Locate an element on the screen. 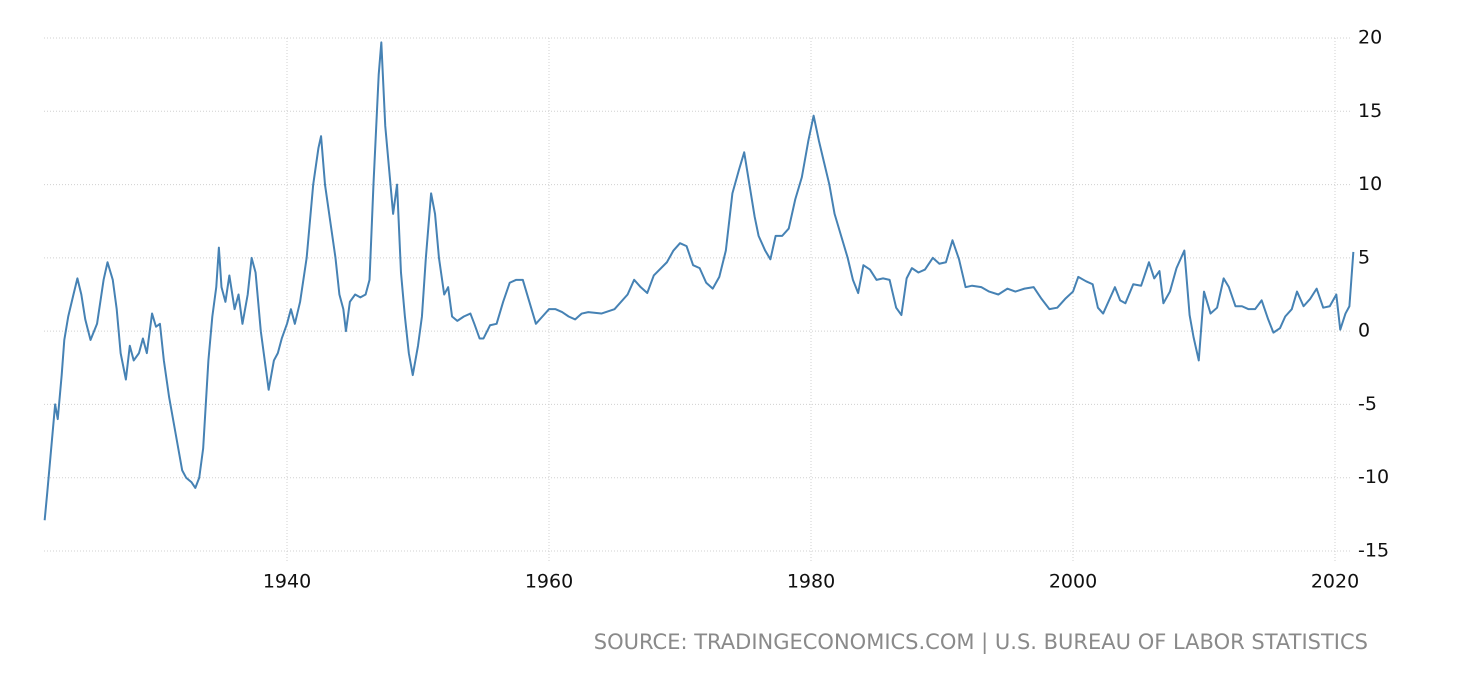 The height and width of the screenshot is (680, 1460). x-tick-label: 1940 is located at coordinates (287, 582).